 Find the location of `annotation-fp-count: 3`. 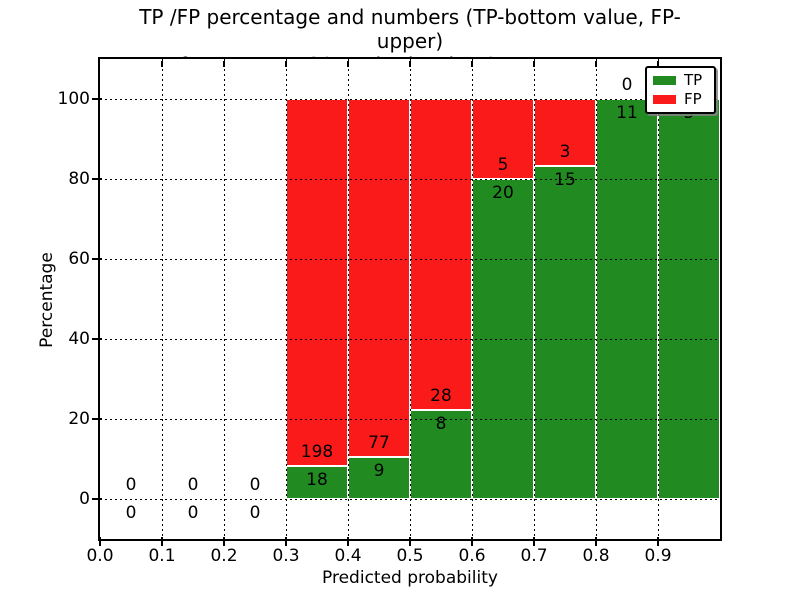

annotation-fp-count: 3 is located at coordinates (565, 151).